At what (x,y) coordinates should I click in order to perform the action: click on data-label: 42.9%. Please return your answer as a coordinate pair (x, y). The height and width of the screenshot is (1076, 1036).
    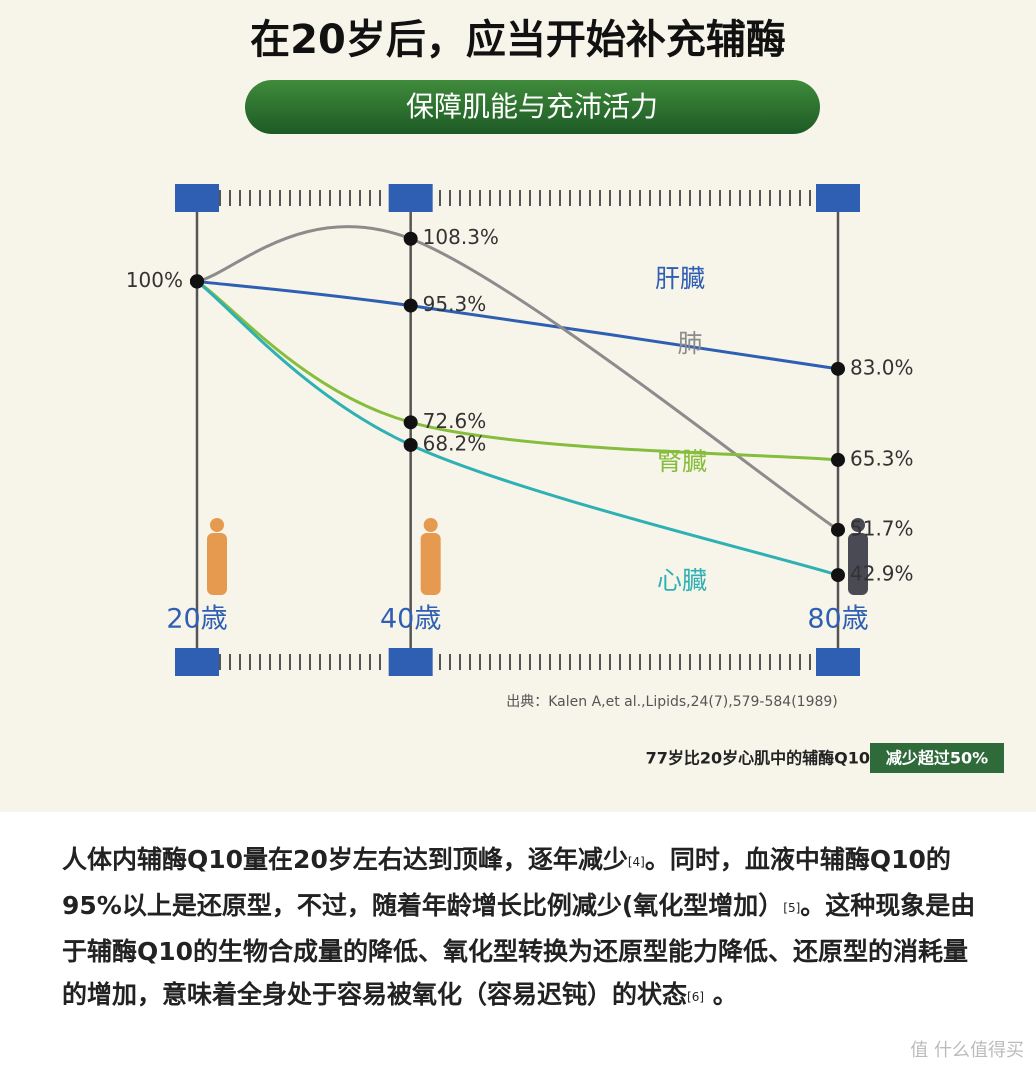
    Looking at the image, I should click on (882, 574).